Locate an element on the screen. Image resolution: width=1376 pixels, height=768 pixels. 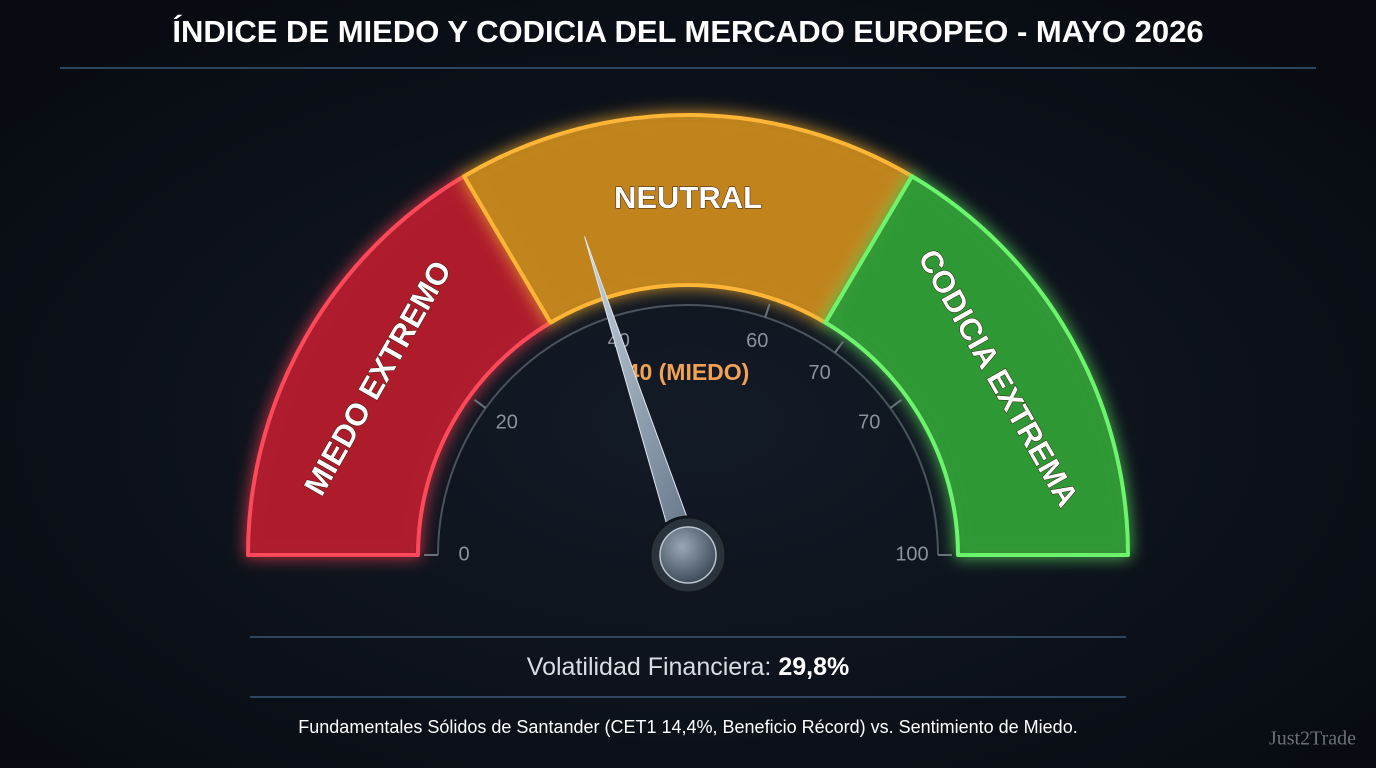
value-label: 40 (MIEDO) is located at coordinates (688, 372).